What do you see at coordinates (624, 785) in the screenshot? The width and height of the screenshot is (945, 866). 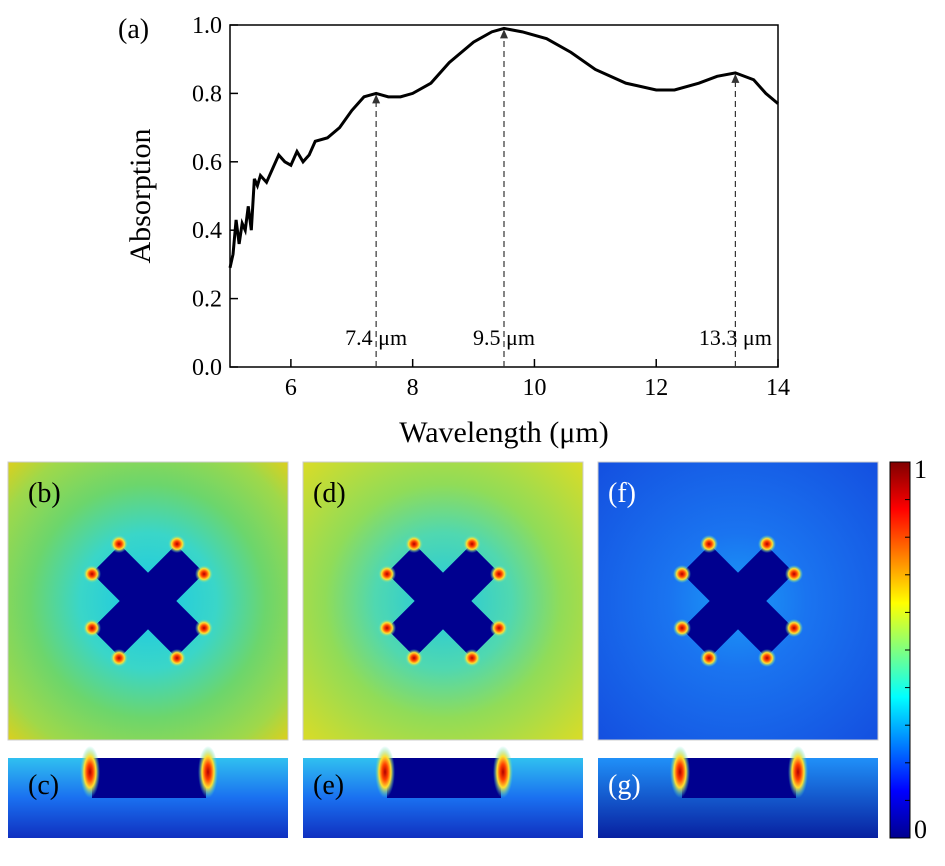 I see `panel-label: (g)` at bounding box center [624, 785].